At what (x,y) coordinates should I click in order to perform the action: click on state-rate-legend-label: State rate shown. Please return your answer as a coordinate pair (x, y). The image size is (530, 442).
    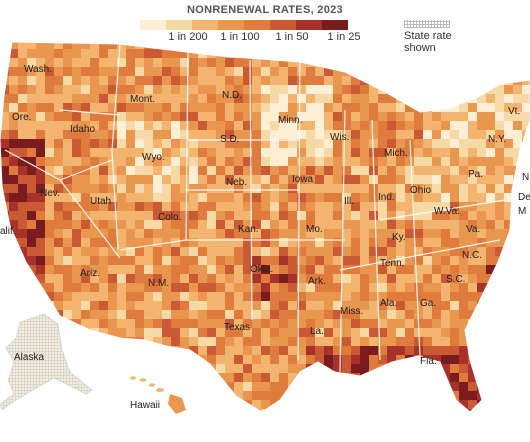
    Looking at the image, I should click on (439, 42).